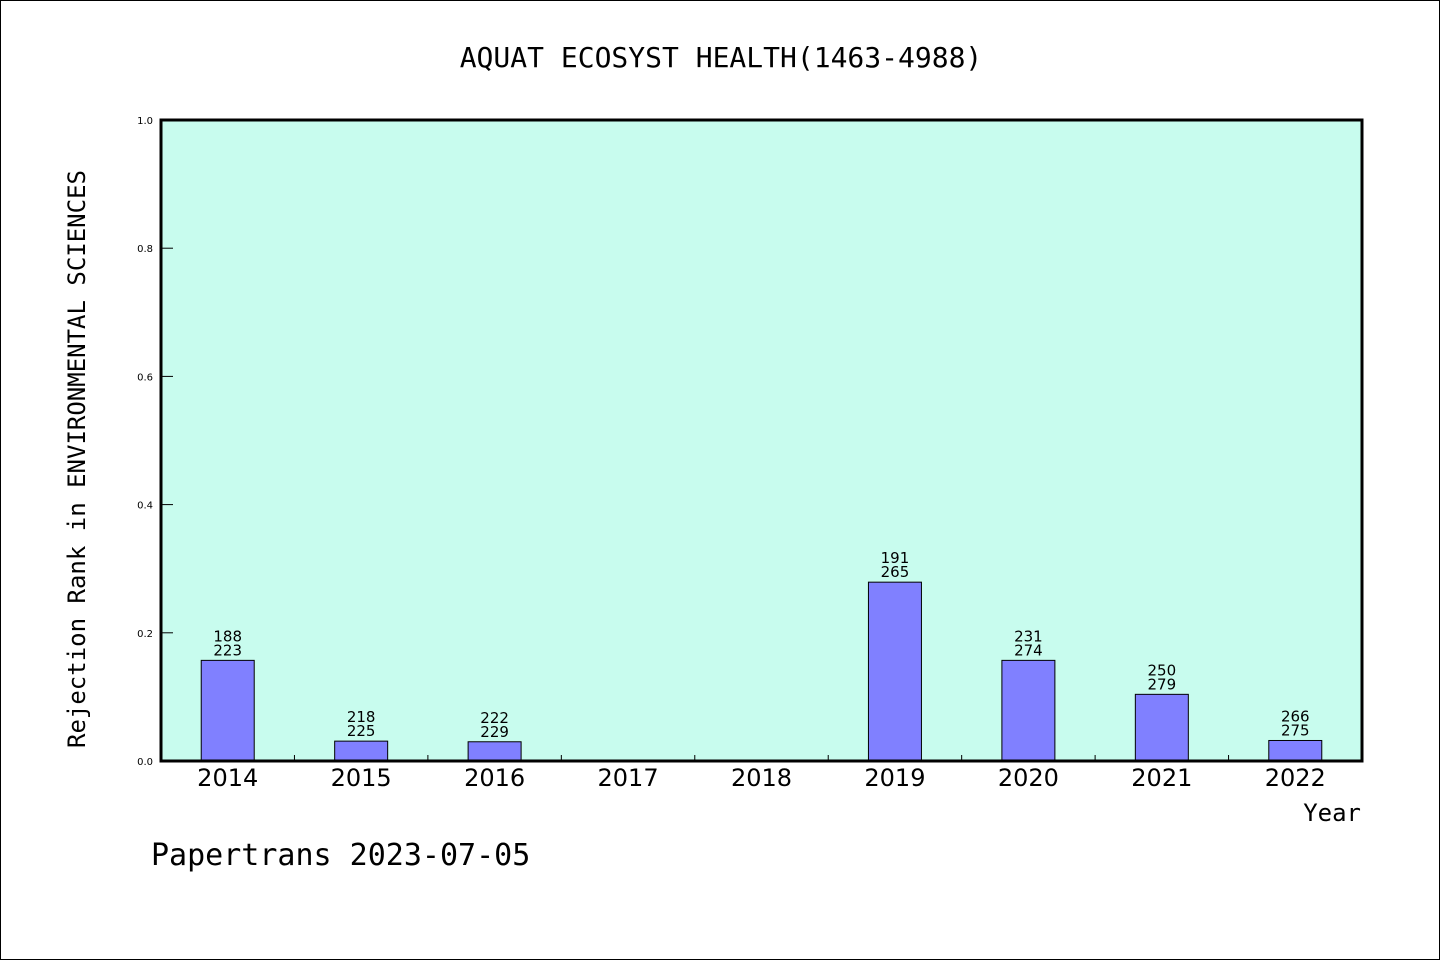 This screenshot has width=1440, height=961. What do you see at coordinates (494, 732) in the screenshot?
I see `bar-label-bottom: 229` at bounding box center [494, 732].